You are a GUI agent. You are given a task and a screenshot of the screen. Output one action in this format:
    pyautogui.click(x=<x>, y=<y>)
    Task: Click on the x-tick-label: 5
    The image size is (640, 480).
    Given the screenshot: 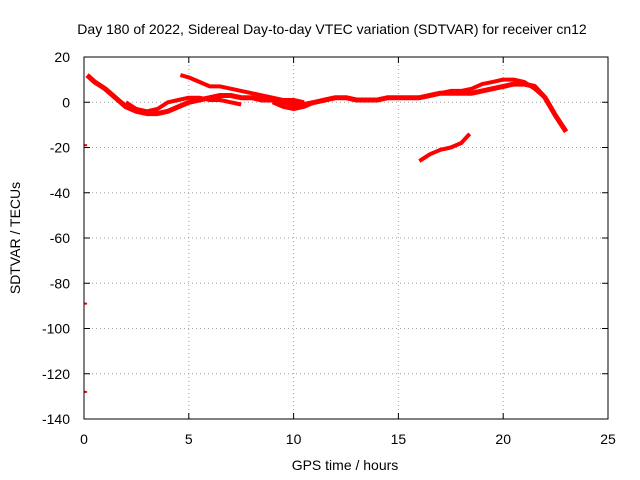 What is the action you would take?
    pyautogui.click(x=189, y=439)
    